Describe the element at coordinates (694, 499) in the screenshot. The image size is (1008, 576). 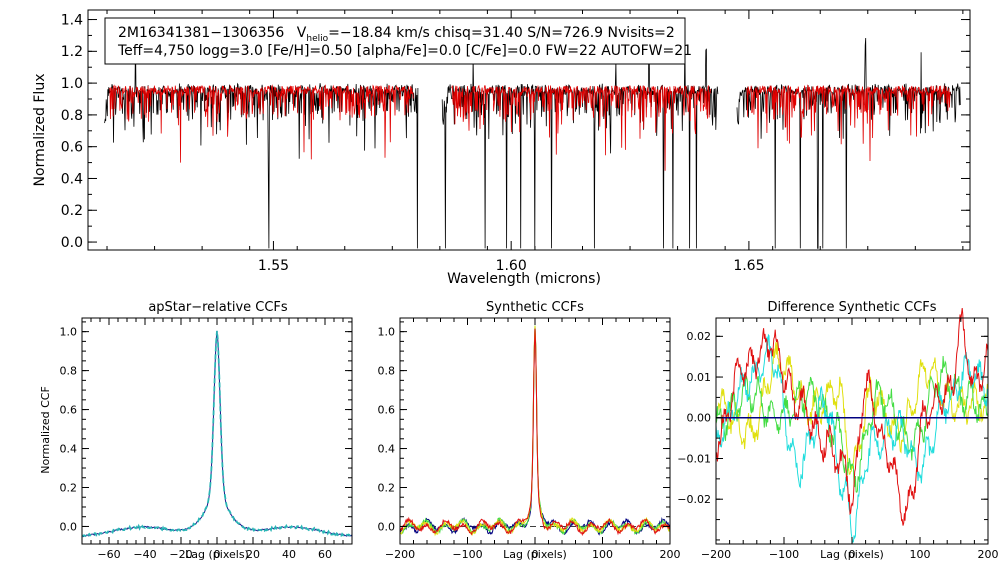
I see `y-tick-label: −0.02` at that location.